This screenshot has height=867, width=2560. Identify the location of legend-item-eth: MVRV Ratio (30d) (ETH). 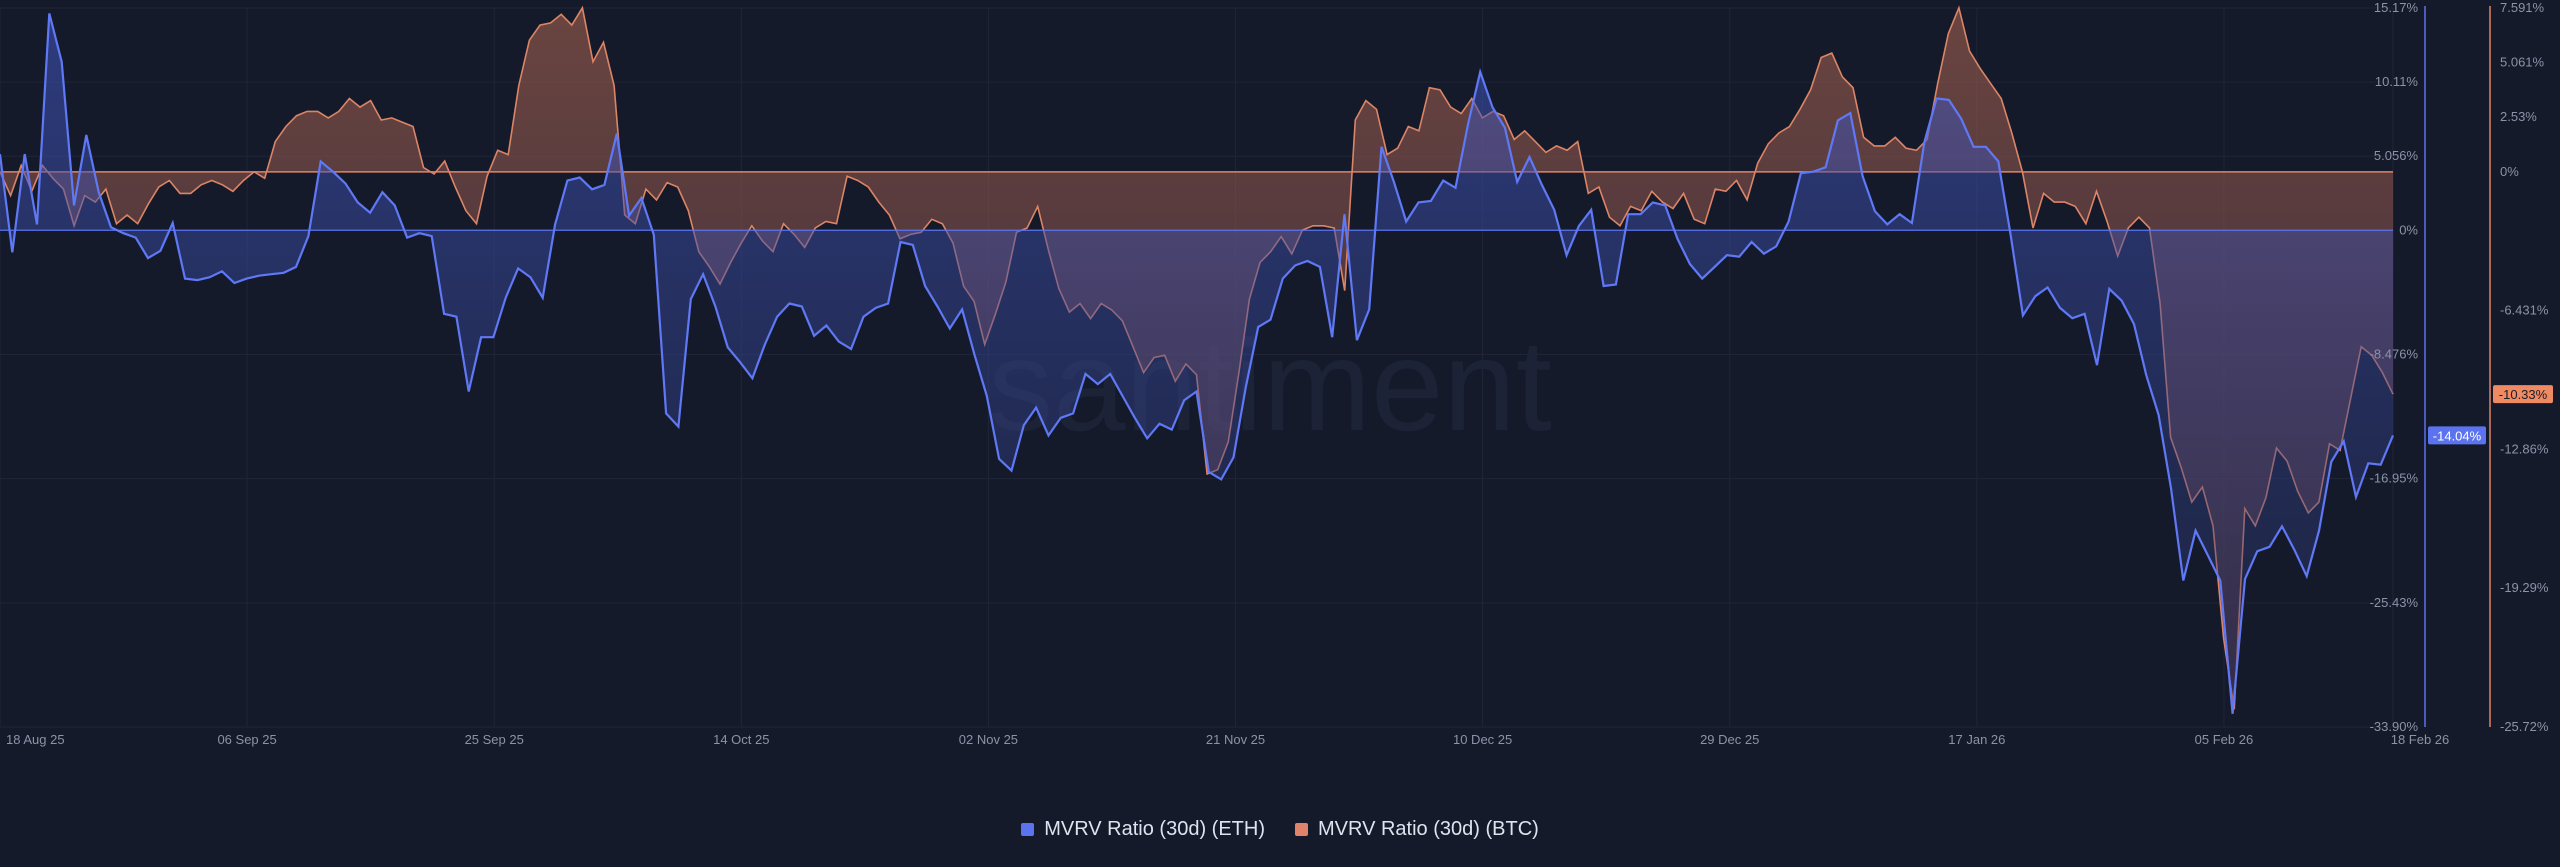
(1143, 829).